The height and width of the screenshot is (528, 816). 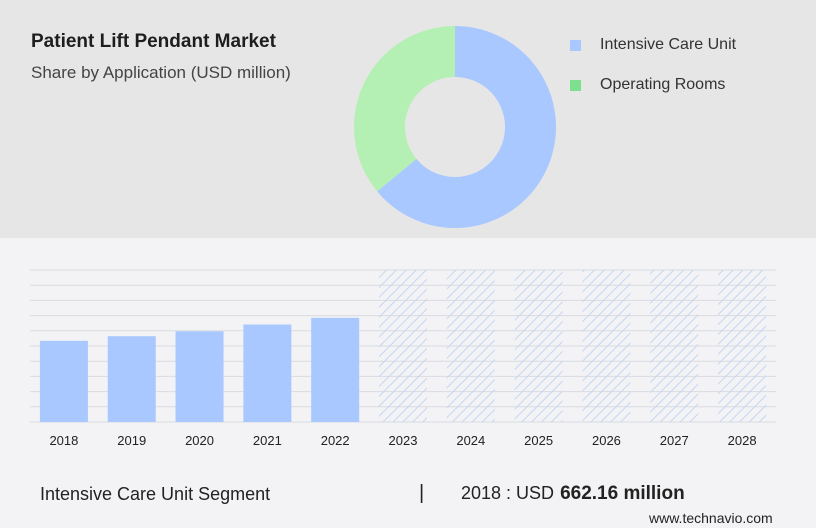 I want to click on stat-prefix: 2018 : USD, so click(x=508, y=493).